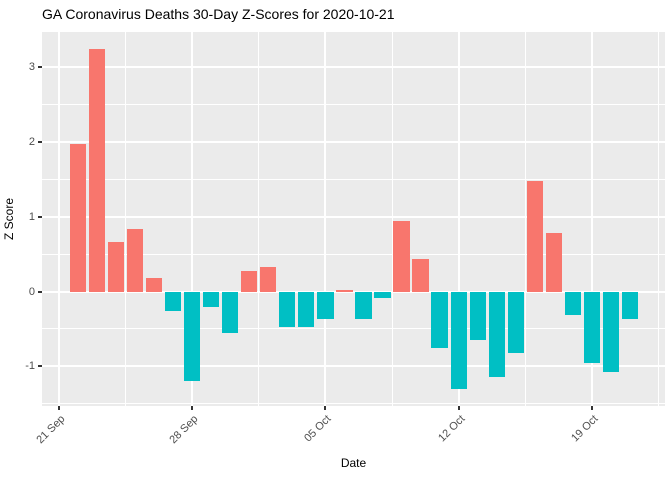 This screenshot has width=672, height=480. What do you see at coordinates (31, 141) in the screenshot?
I see `y-tick-label: 2` at bounding box center [31, 141].